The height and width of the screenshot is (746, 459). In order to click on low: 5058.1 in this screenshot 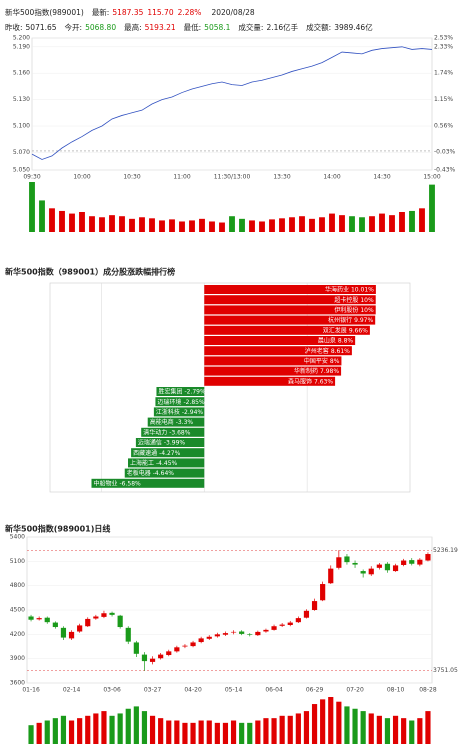, I will do `click(217, 27)`.